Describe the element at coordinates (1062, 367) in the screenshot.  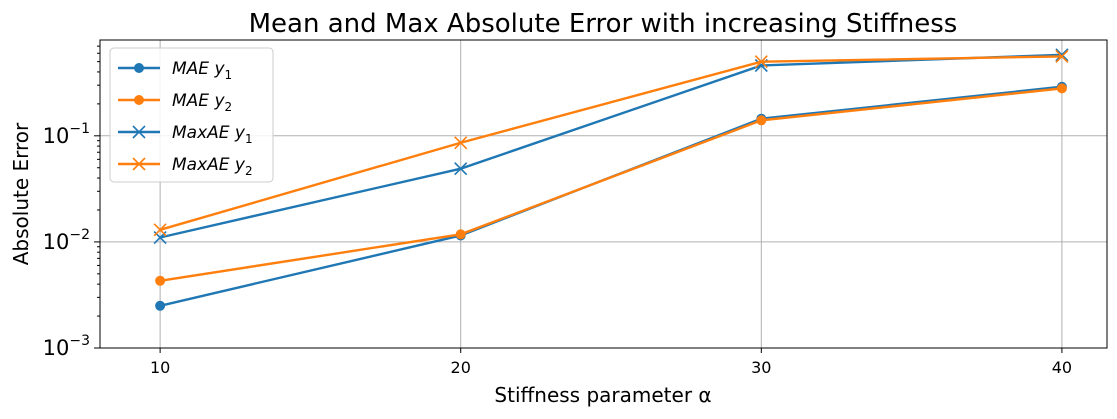
I see `x-tick-label: 40` at that location.